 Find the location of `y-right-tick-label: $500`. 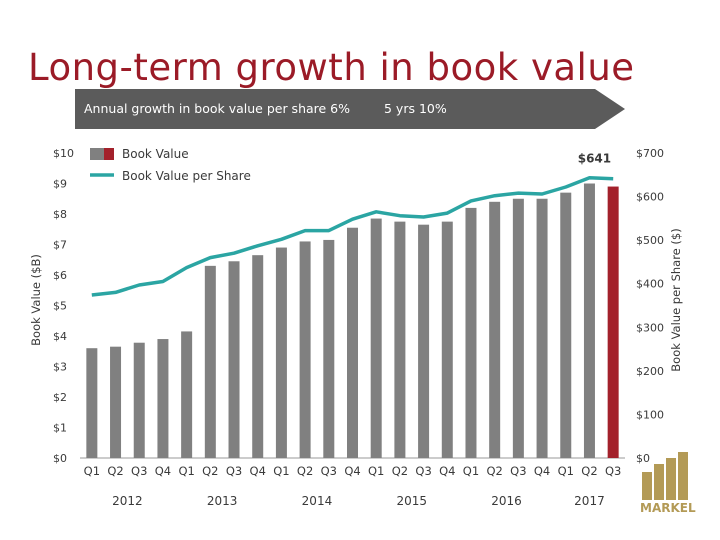

y-right-tick-label: $500 is located at coordinates (650, 240).